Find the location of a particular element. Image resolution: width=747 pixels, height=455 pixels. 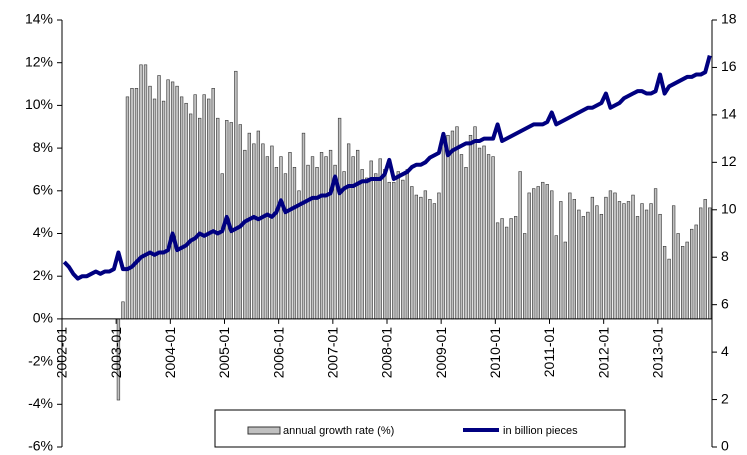

legend-swatch is located at coordinates (264, 430).